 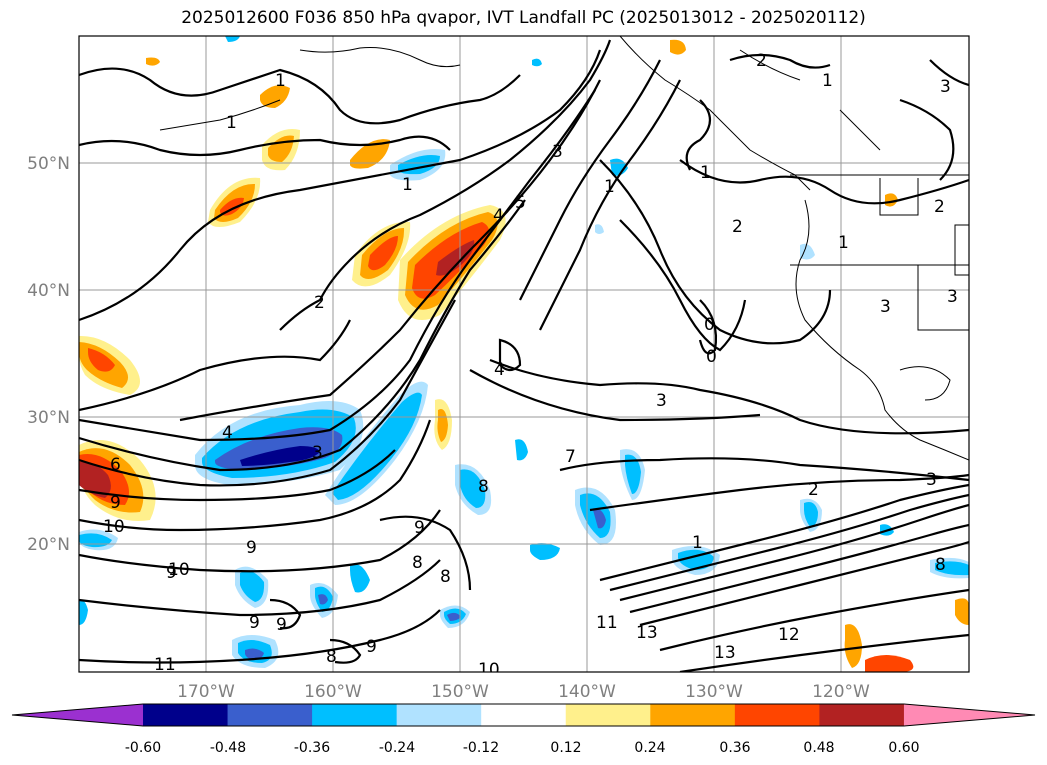 What do you see at coordinates (48, 291) in the screenshot?
I see `lat-label-40n: 40°N` at bounding box center [48, 291].